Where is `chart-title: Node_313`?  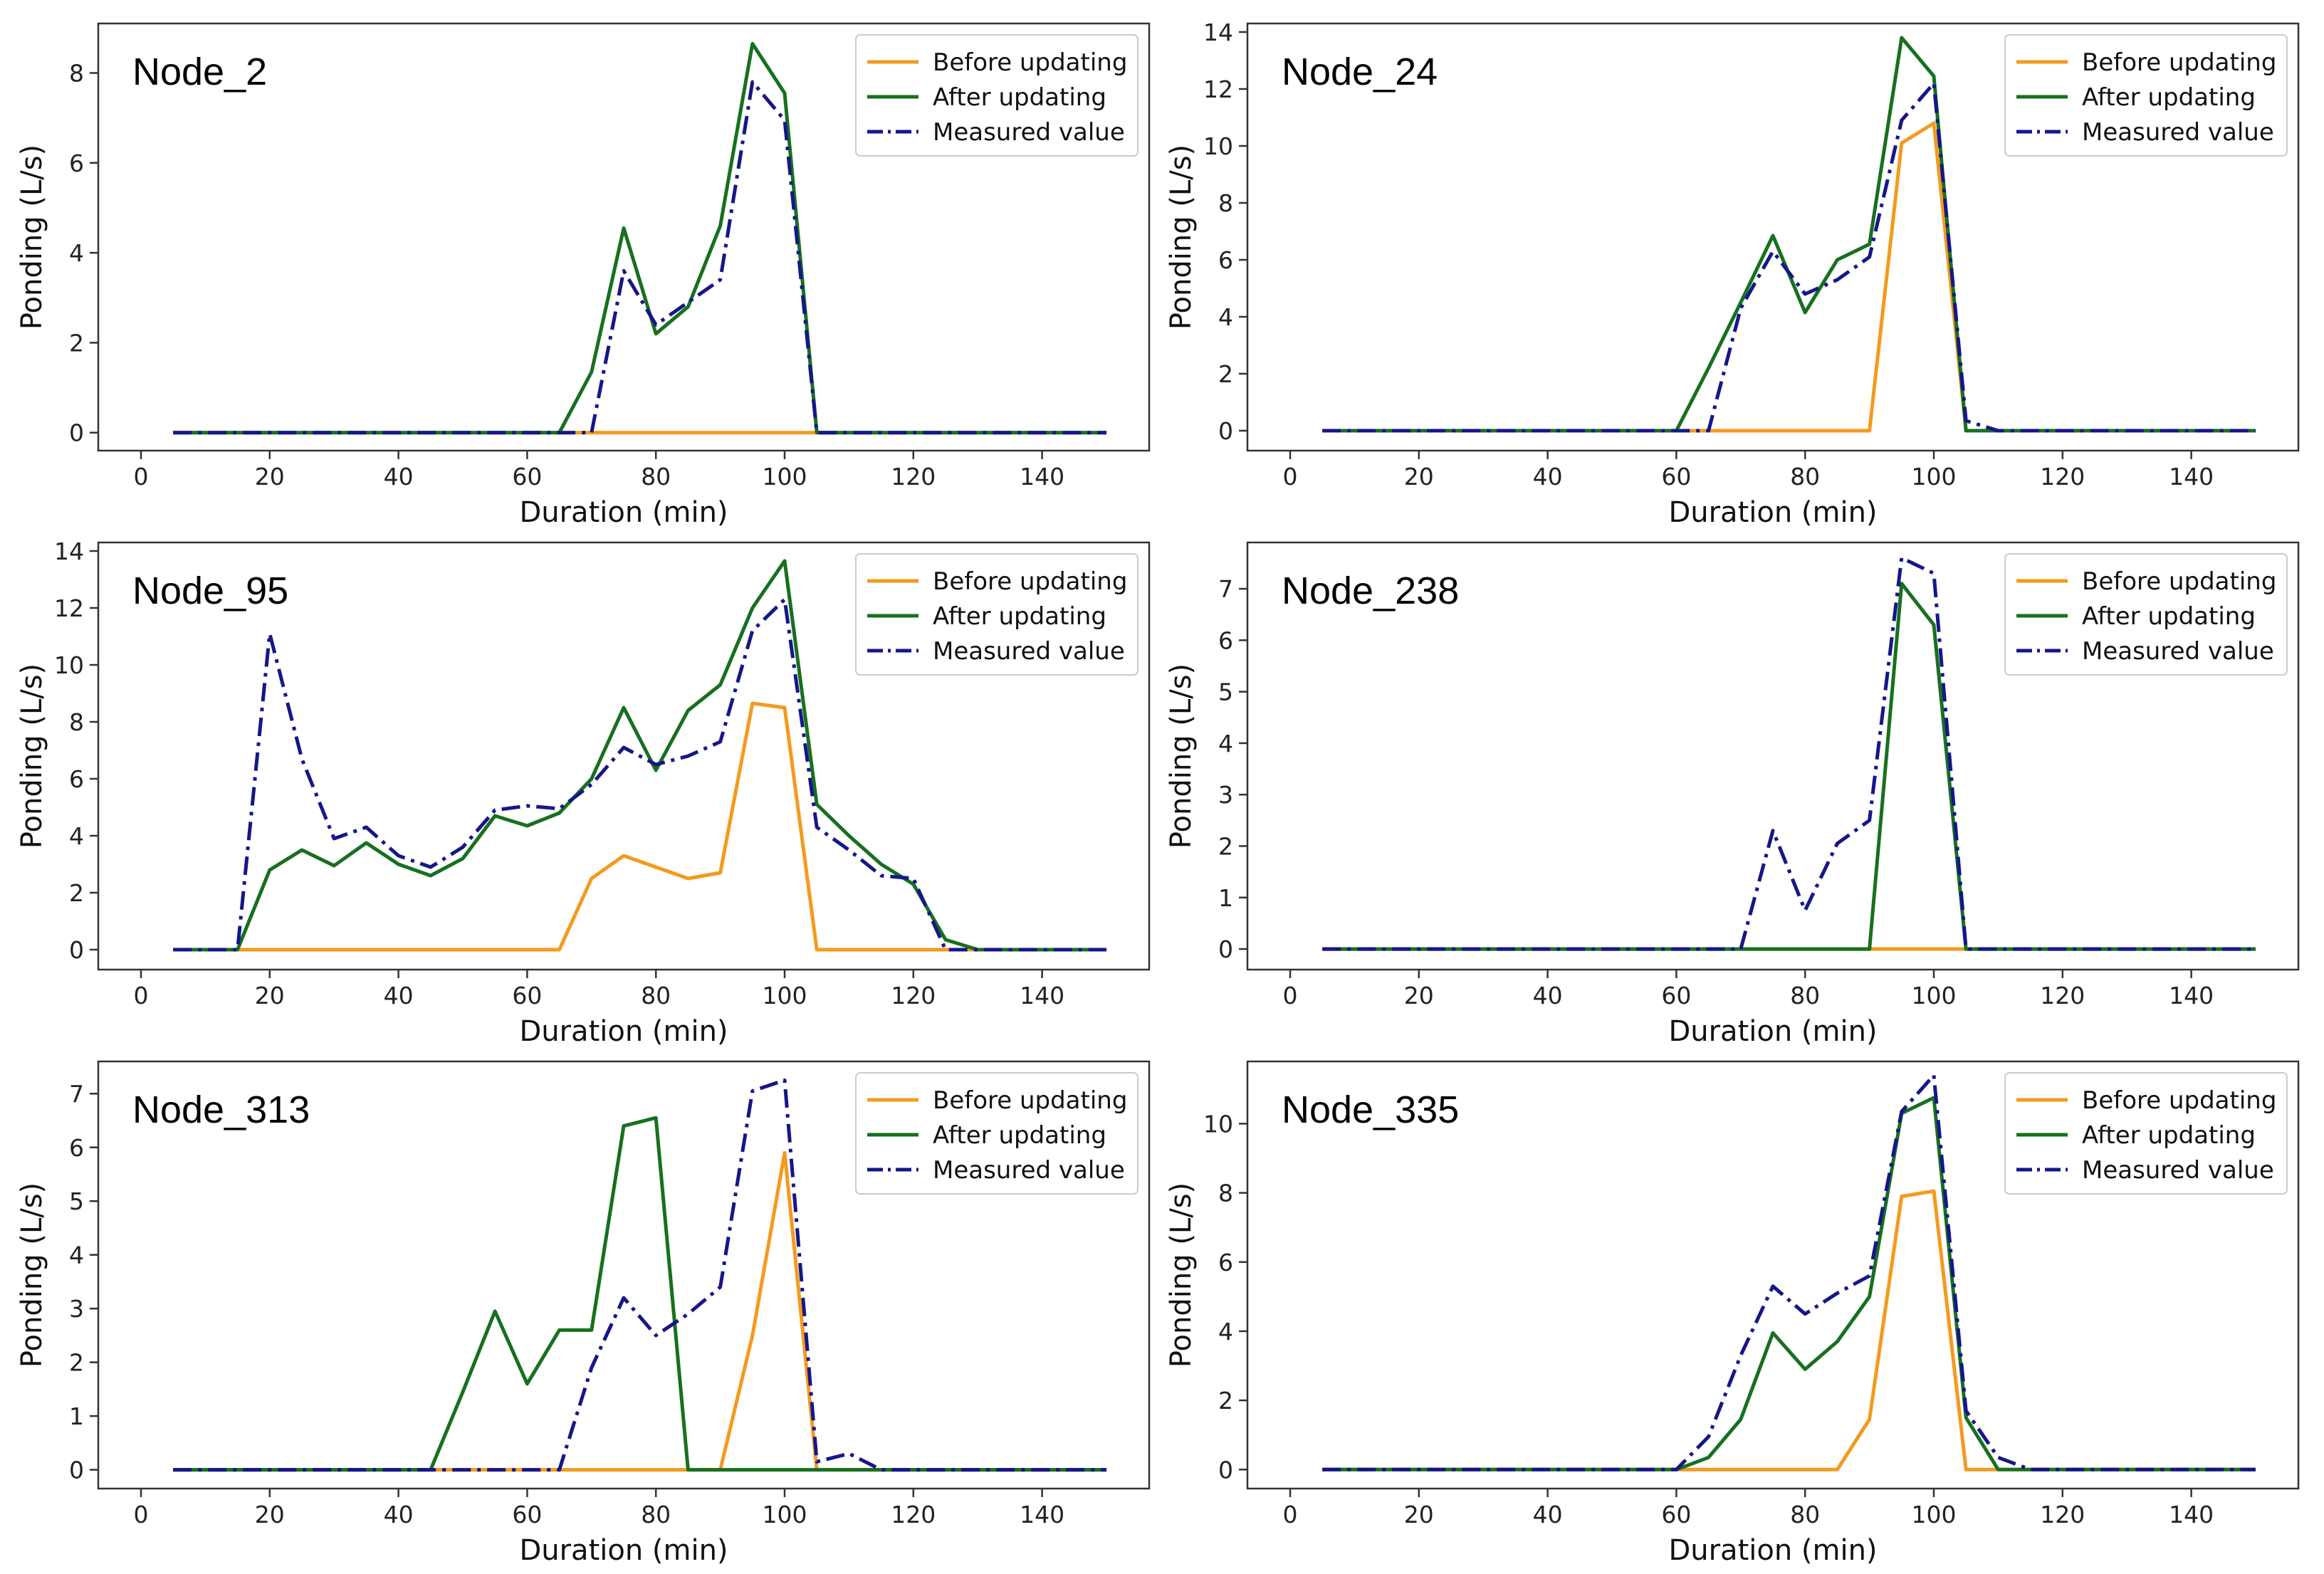 chart-title: Node_313 is located at coordinates (221, 1109).